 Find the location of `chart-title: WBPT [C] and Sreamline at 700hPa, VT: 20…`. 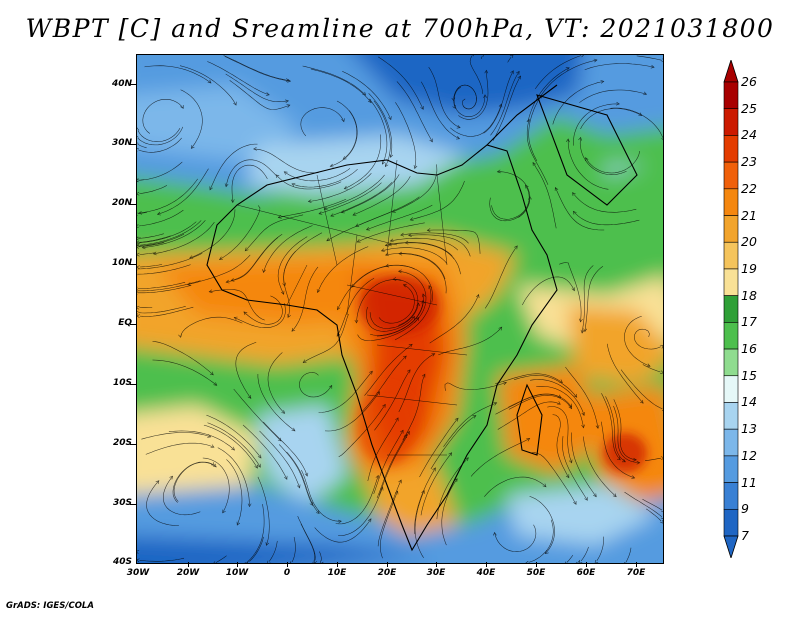

chart-title: WBPT [C] and Sreamline at 700hPa, VT: 20… is located at coordinates (400, 28).